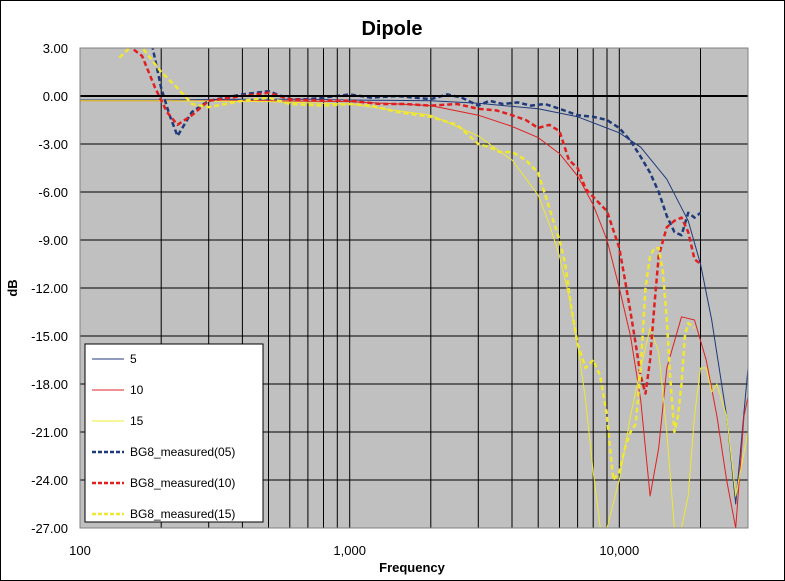  I want to click on x-axis-tick-labels: 100 1,000 10,000, so click(354, 550).